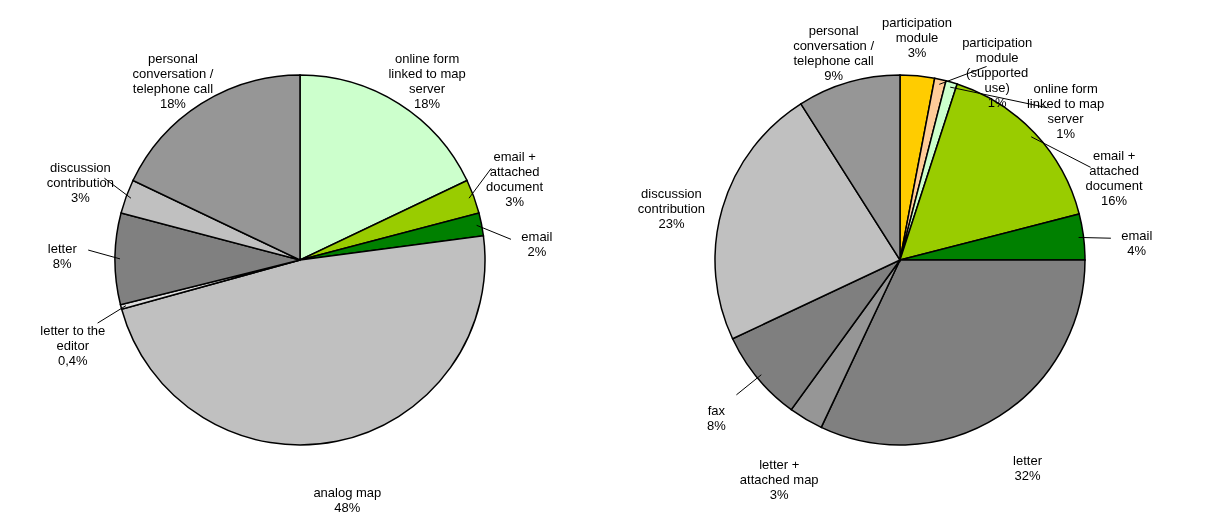 The image size is (1224, 521). Describe the element at coordinates (347, 493) in the screenshot. I see `slice-label: analog map` at that location.